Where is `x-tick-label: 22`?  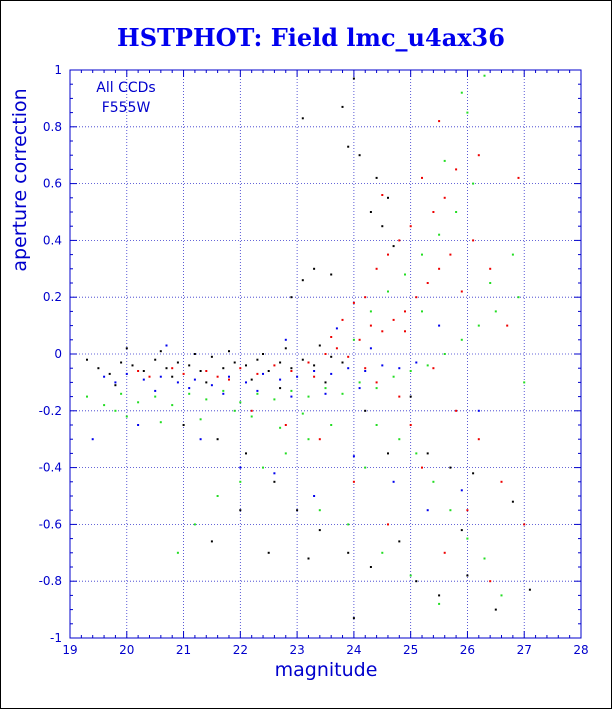 x-tick-label: 22 is located at coordinates (240, 650).